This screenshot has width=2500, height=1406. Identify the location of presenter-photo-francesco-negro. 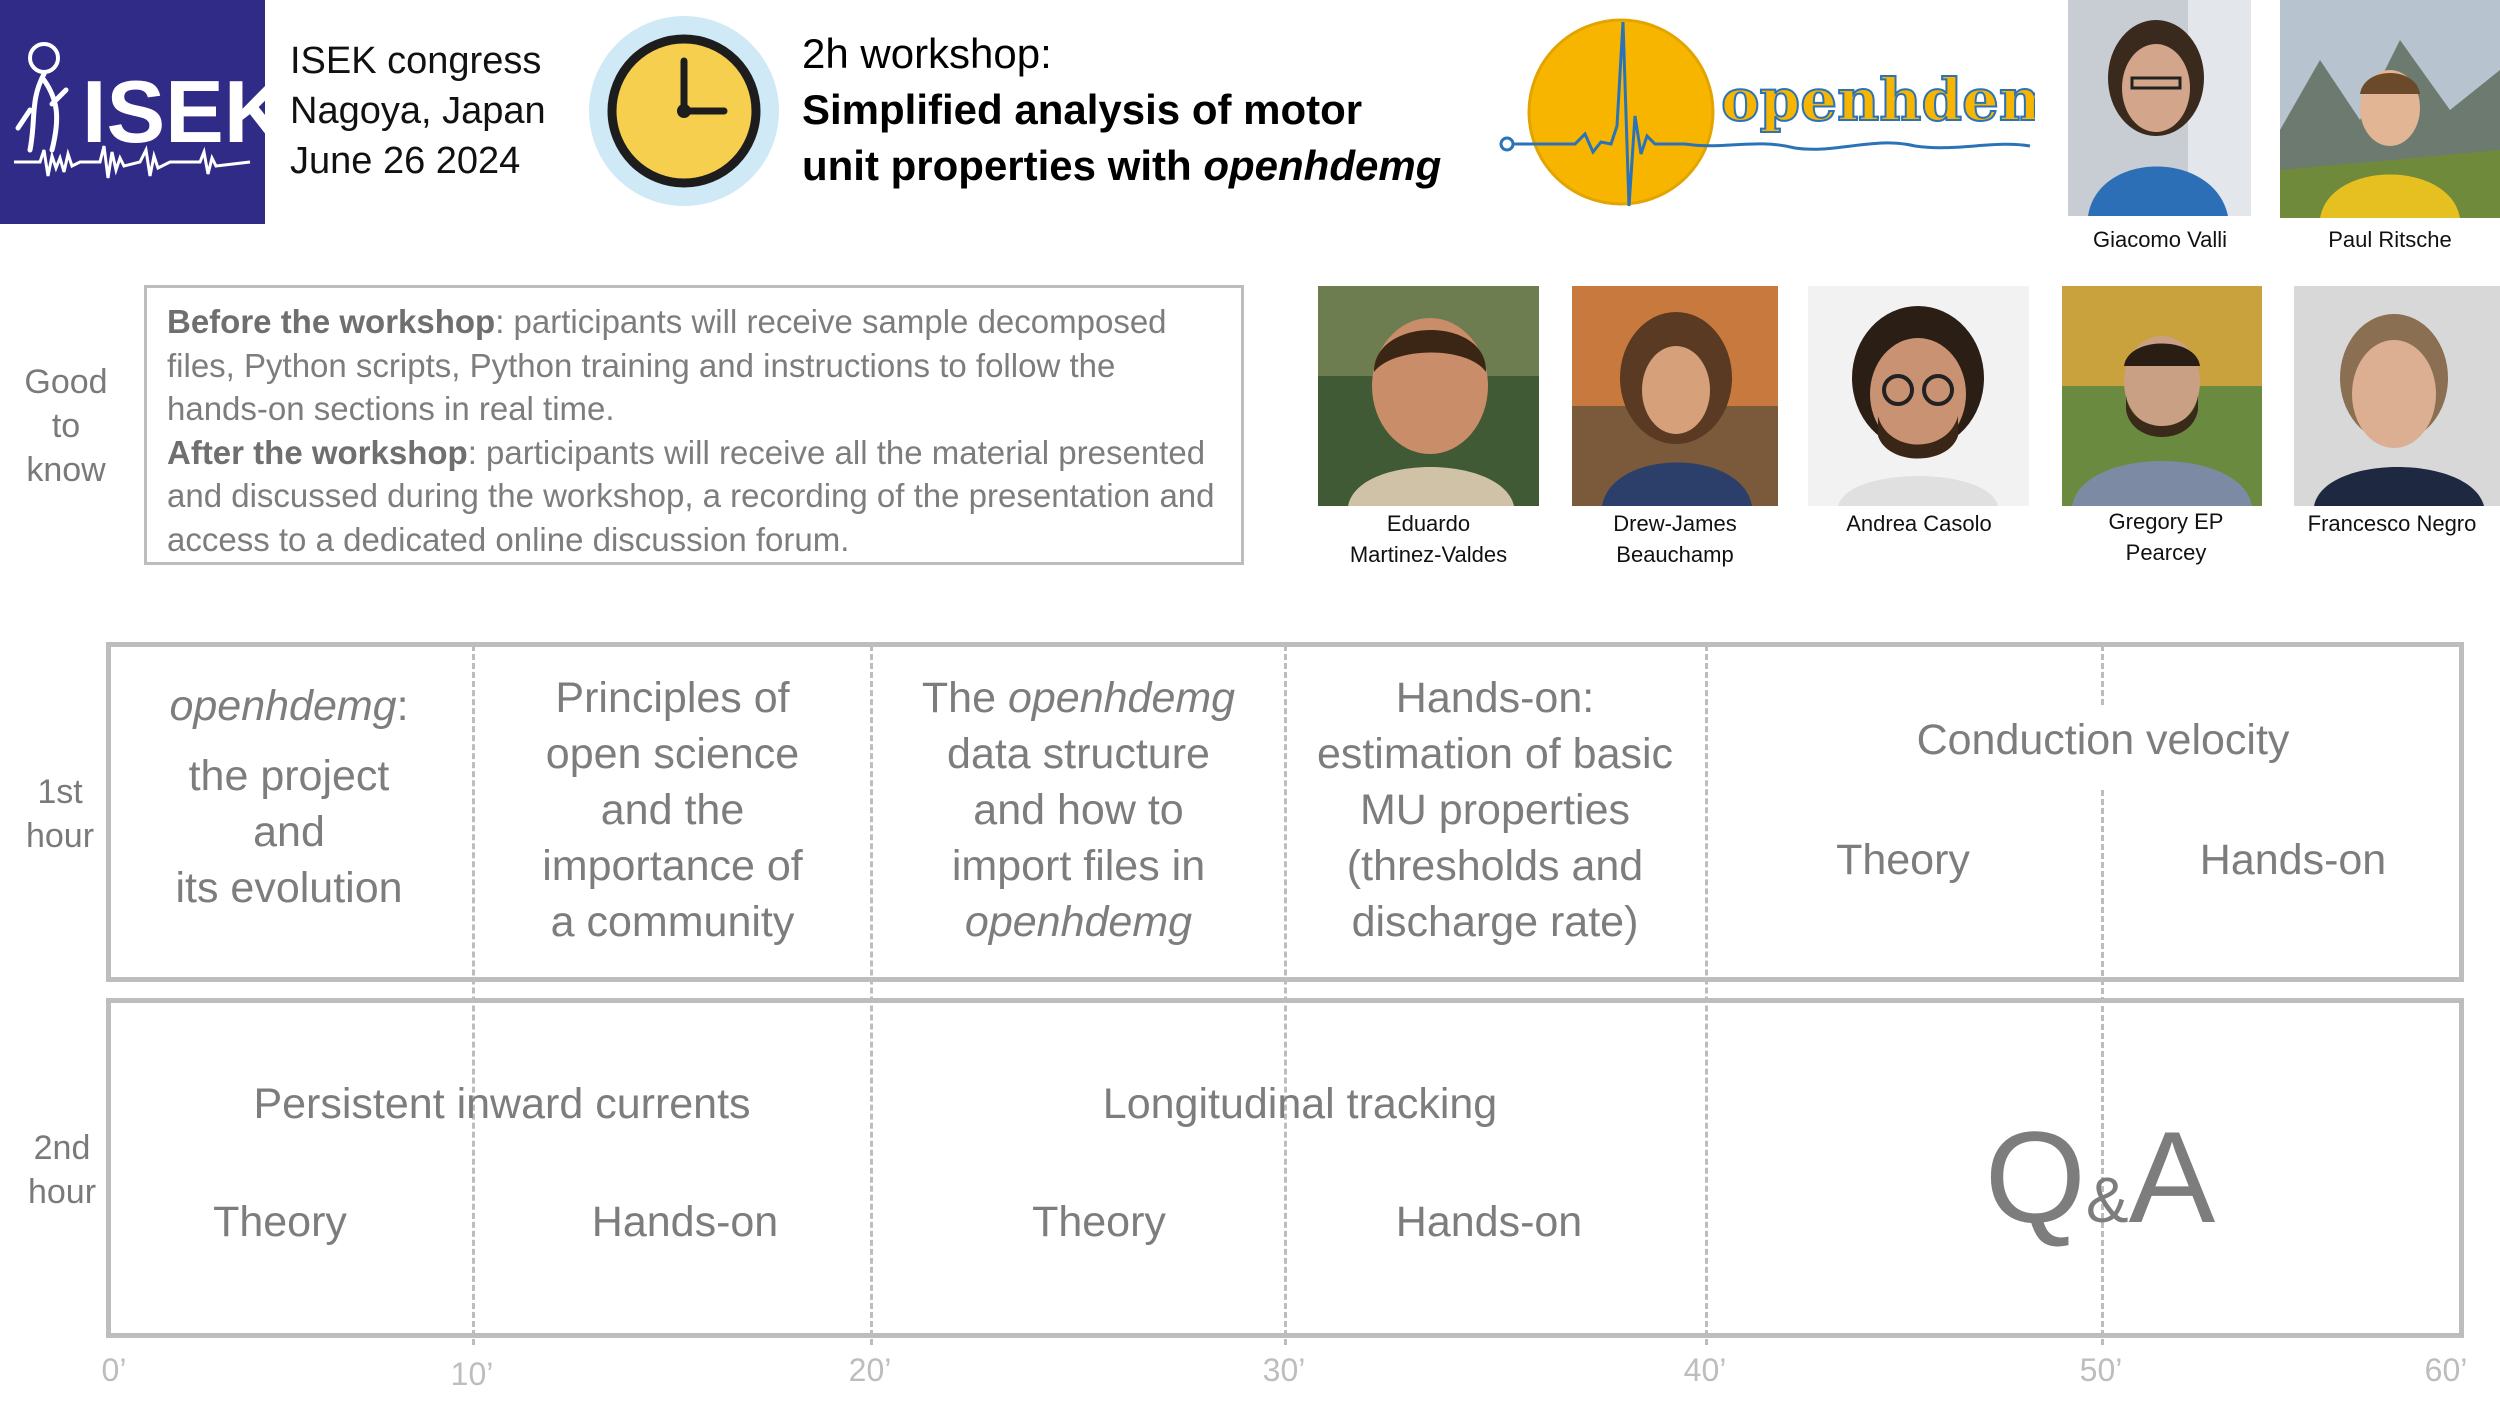
(2397, 396).